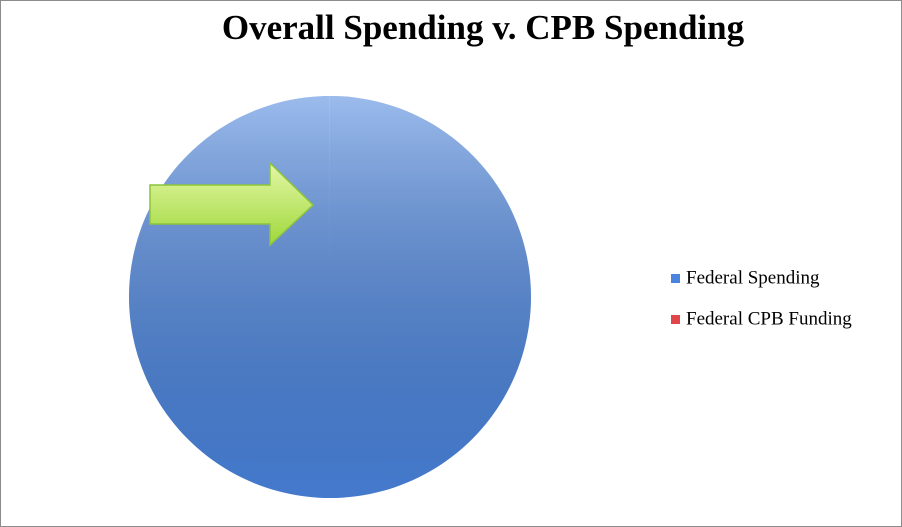 This screenshot has width=902, height=527. I want to click on legend-label: Federal CPB Funding, so click(769, 318).